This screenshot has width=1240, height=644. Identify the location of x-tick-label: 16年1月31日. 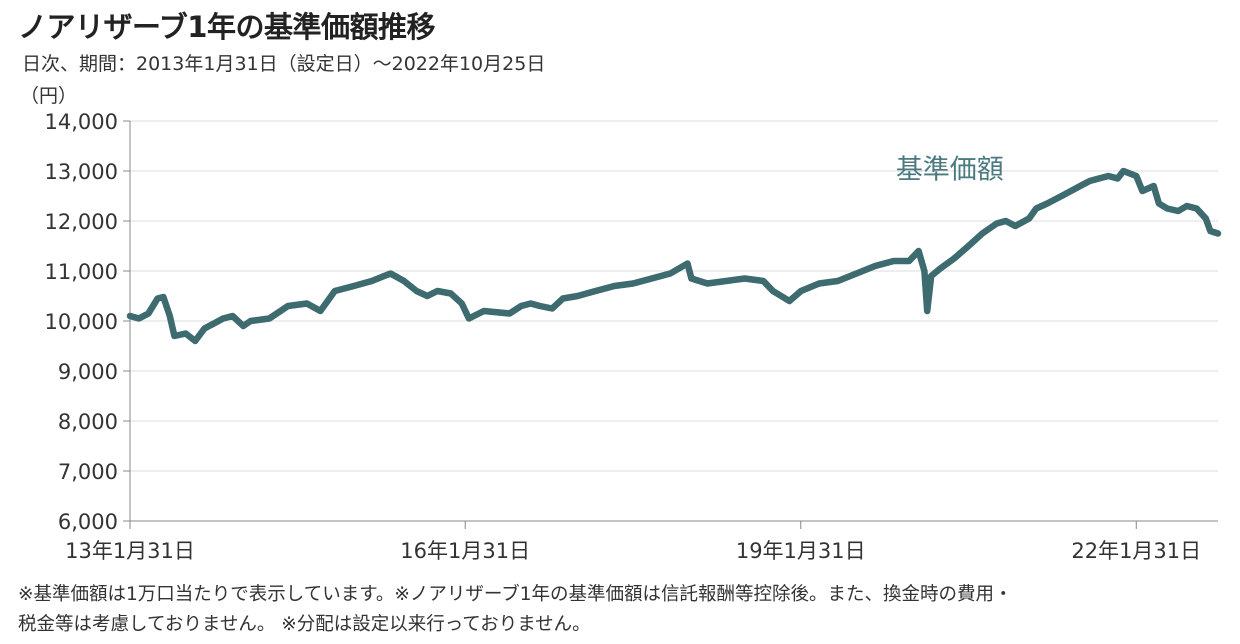
(465, 551).